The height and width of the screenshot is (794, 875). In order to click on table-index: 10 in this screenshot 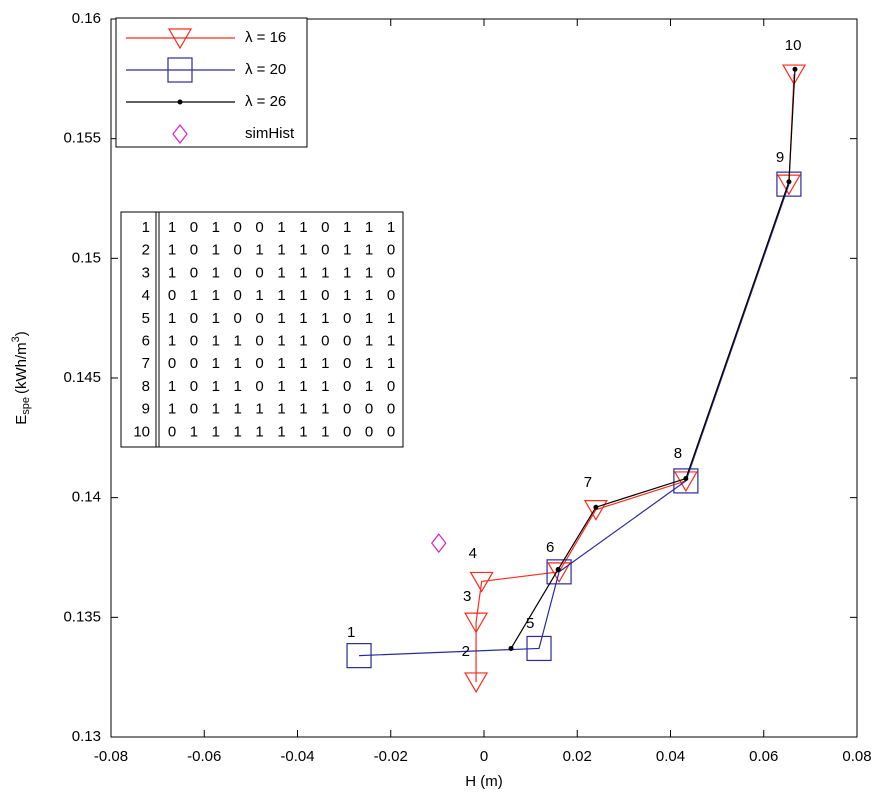, I will do `click(141, 431)`.